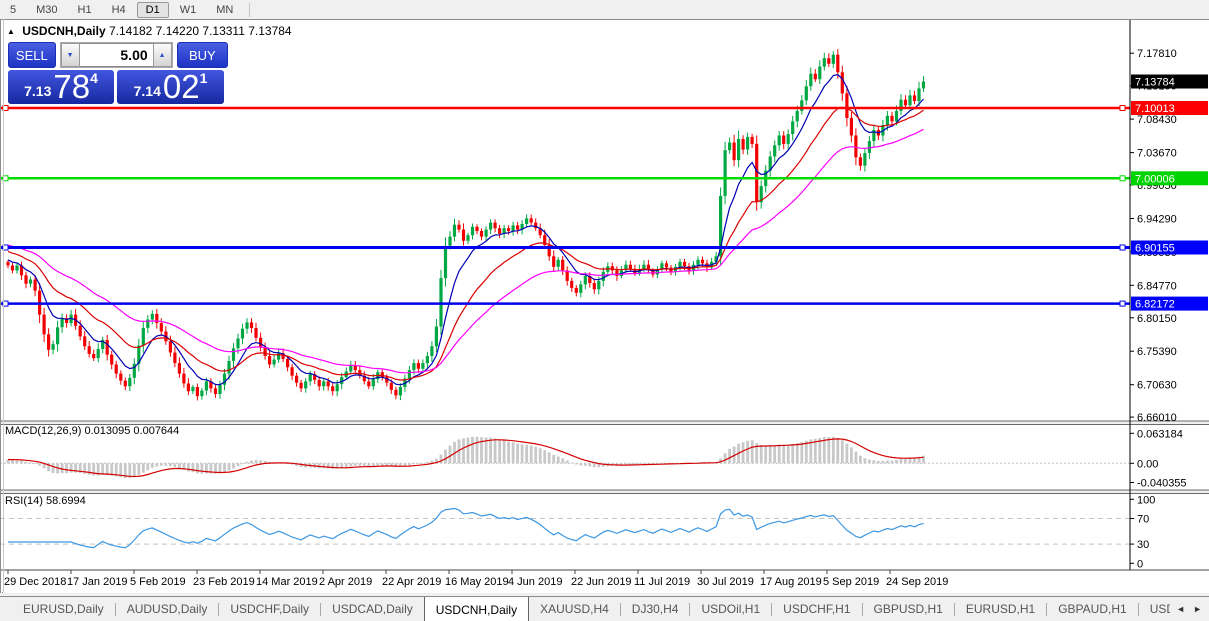 The width and height of the screenshot is (1209, 621). Describe the element at coordinates (1143, 545) in the screenshot. I see `svg-text: 30` at that location.